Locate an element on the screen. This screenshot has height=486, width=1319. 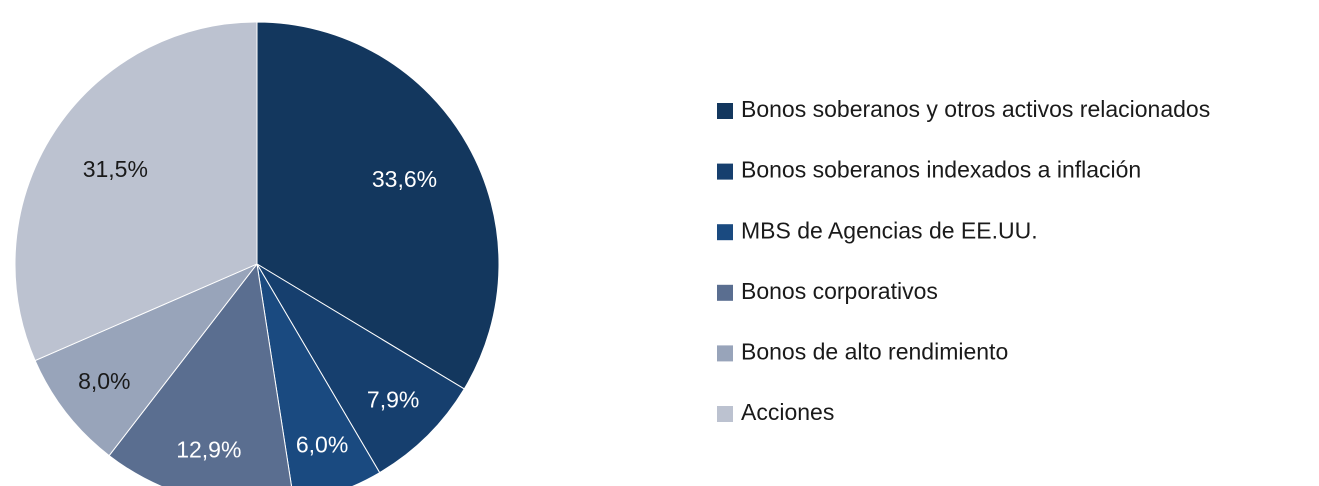
data-label: 12,9% is located at coordinates (208, 450).